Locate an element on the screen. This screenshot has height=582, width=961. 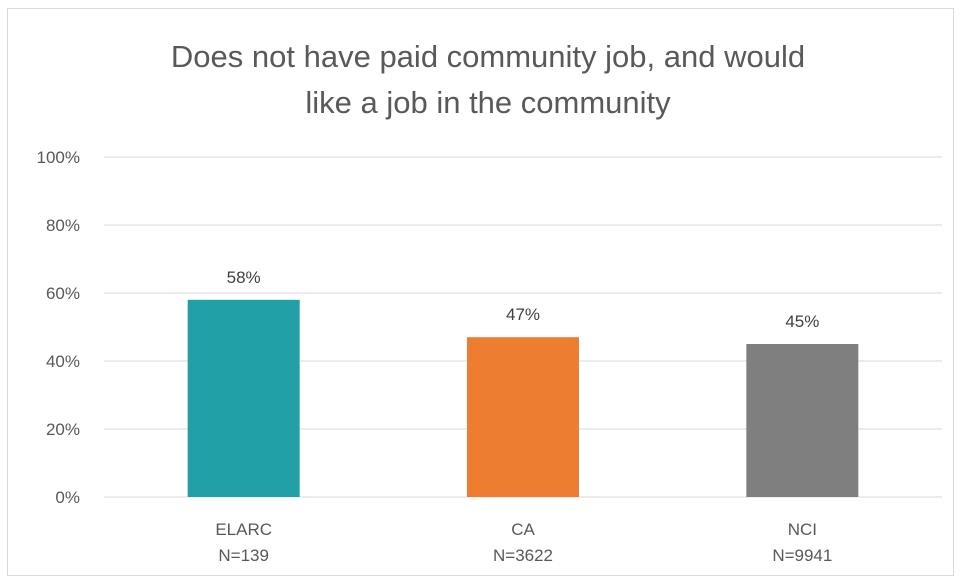
category-n-label: N=9941 is located at coordinates (802, 555).